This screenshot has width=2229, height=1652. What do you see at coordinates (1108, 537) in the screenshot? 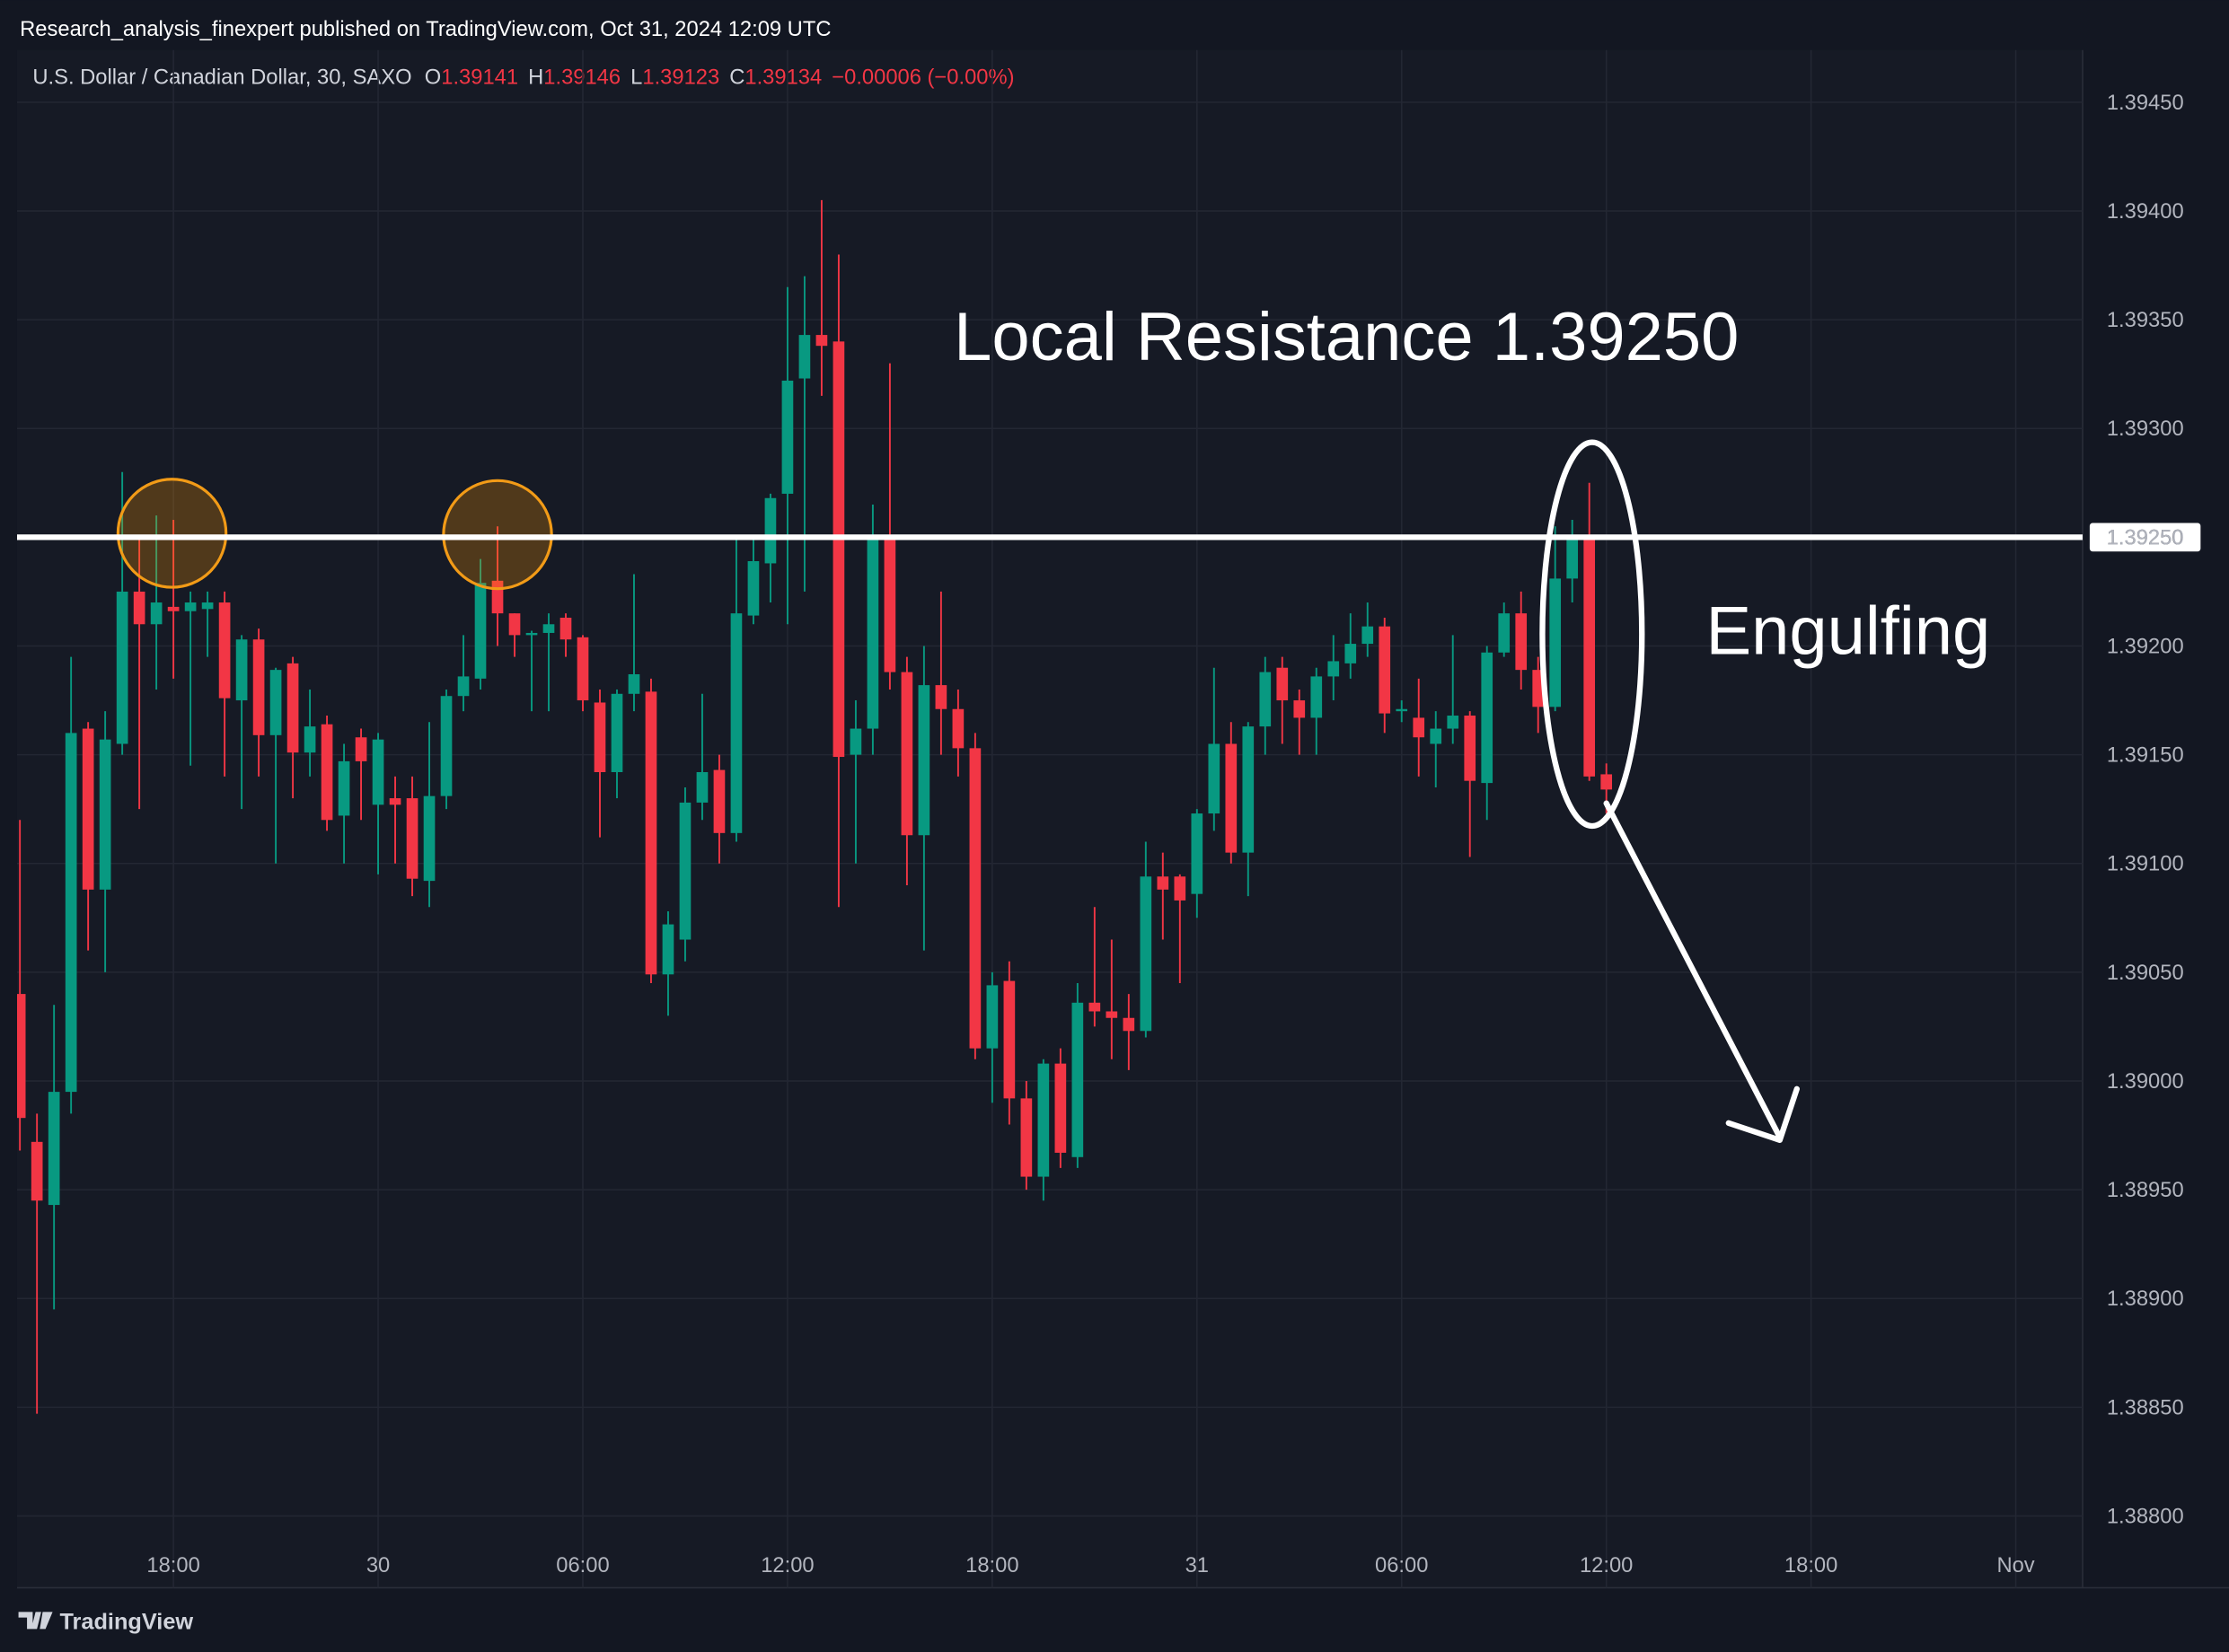
I see `resistance: 1.39250` at bounding box center [1108, 537].